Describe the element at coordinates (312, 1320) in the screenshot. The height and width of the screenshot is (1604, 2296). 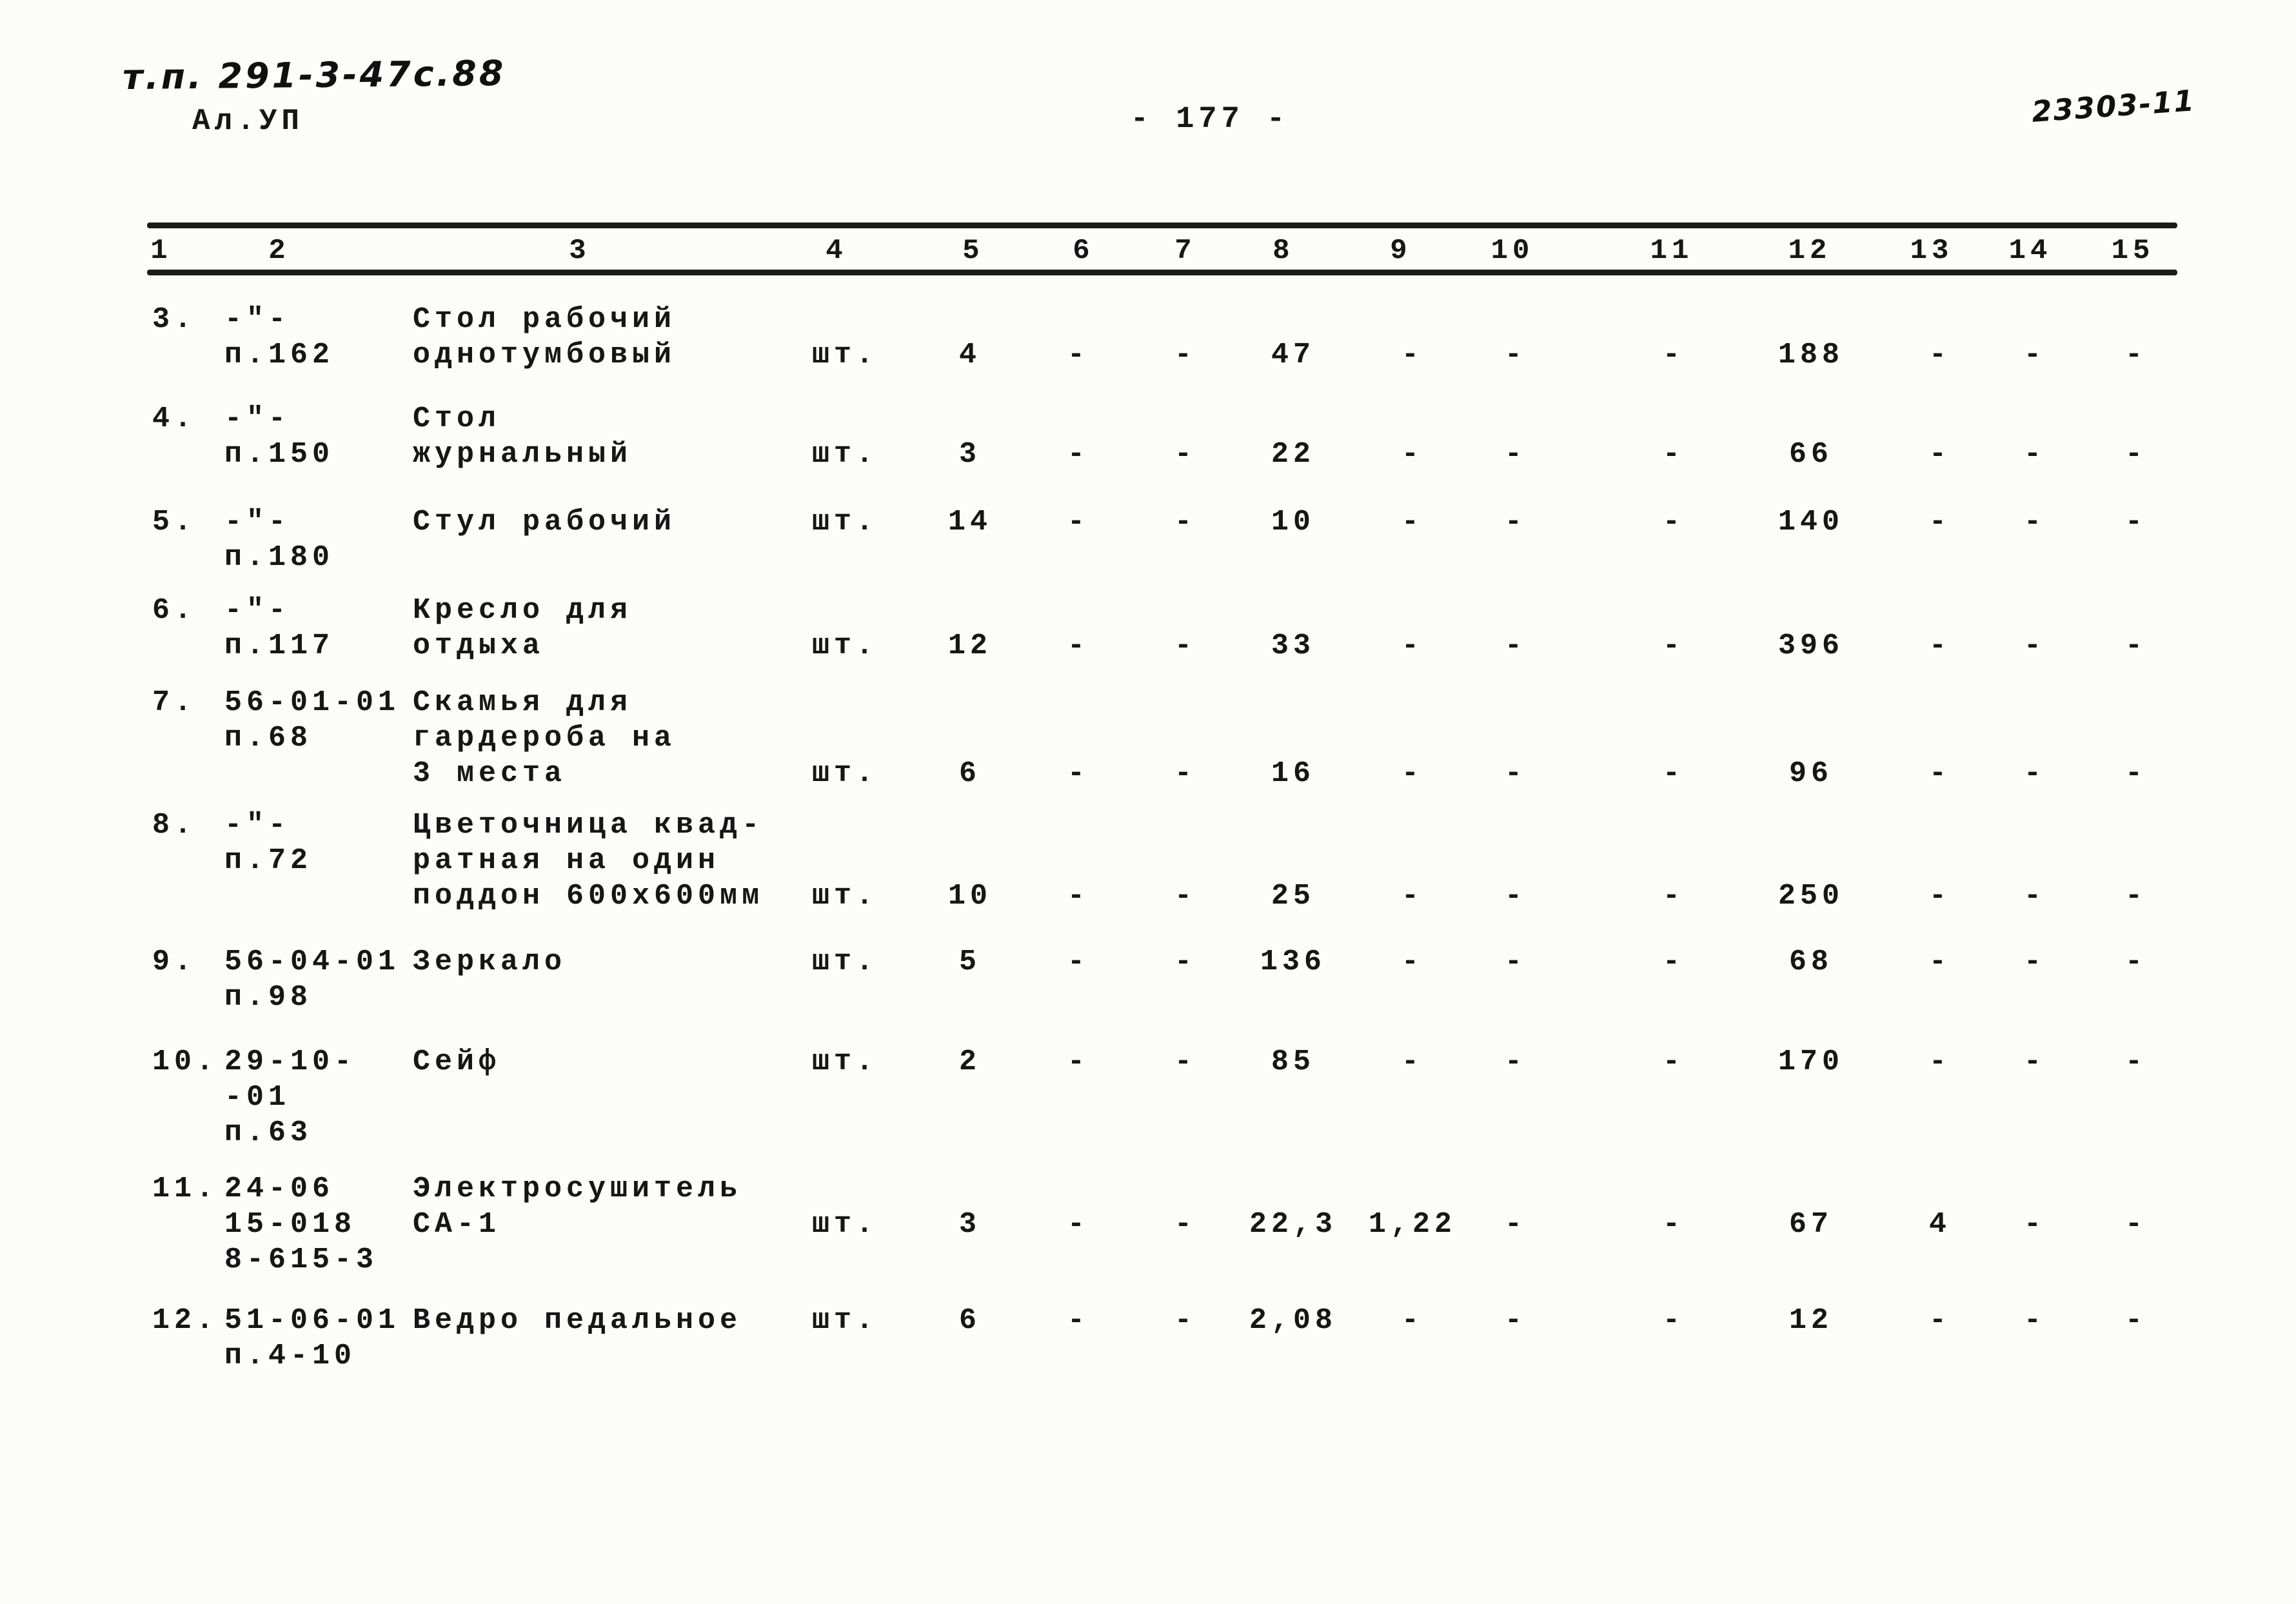
I see `item-code-line: 51-06-01` at that location.